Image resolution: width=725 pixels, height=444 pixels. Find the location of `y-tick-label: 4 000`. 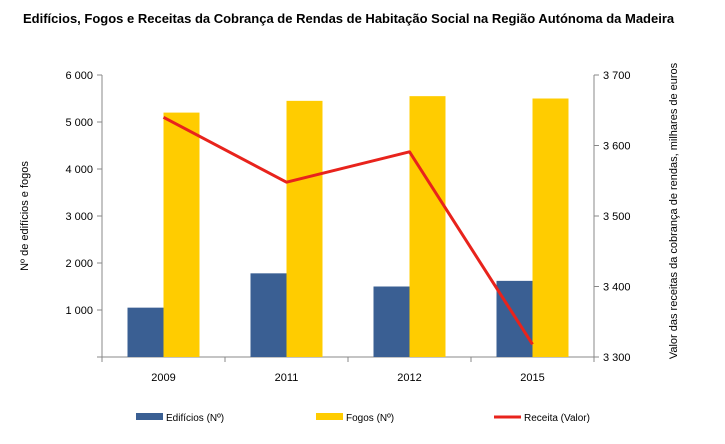

y-tick-label: 4 000 is located at coordinates (79, 170).